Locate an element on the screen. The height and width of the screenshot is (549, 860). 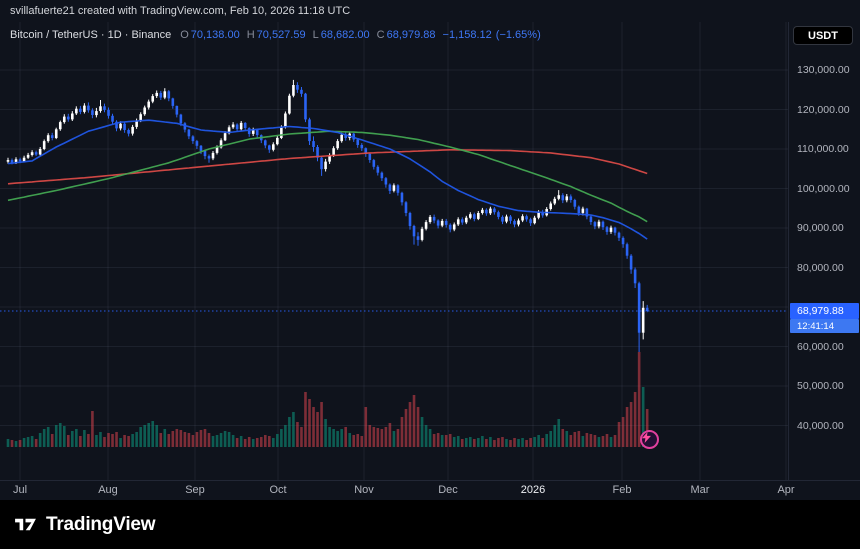
change-value: −1,158.12 is located at coordinates (467, 35).